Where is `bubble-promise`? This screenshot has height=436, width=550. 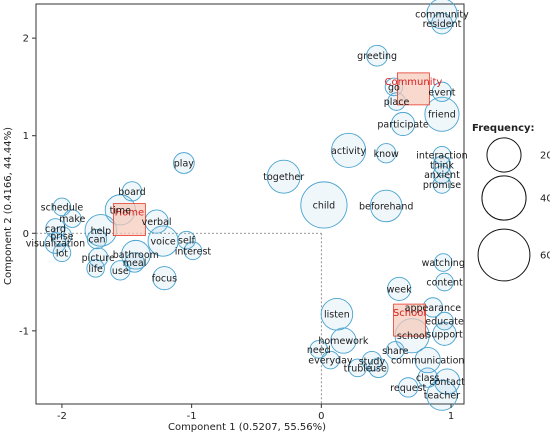 bubble-promise is located at coordinates (442, 184).